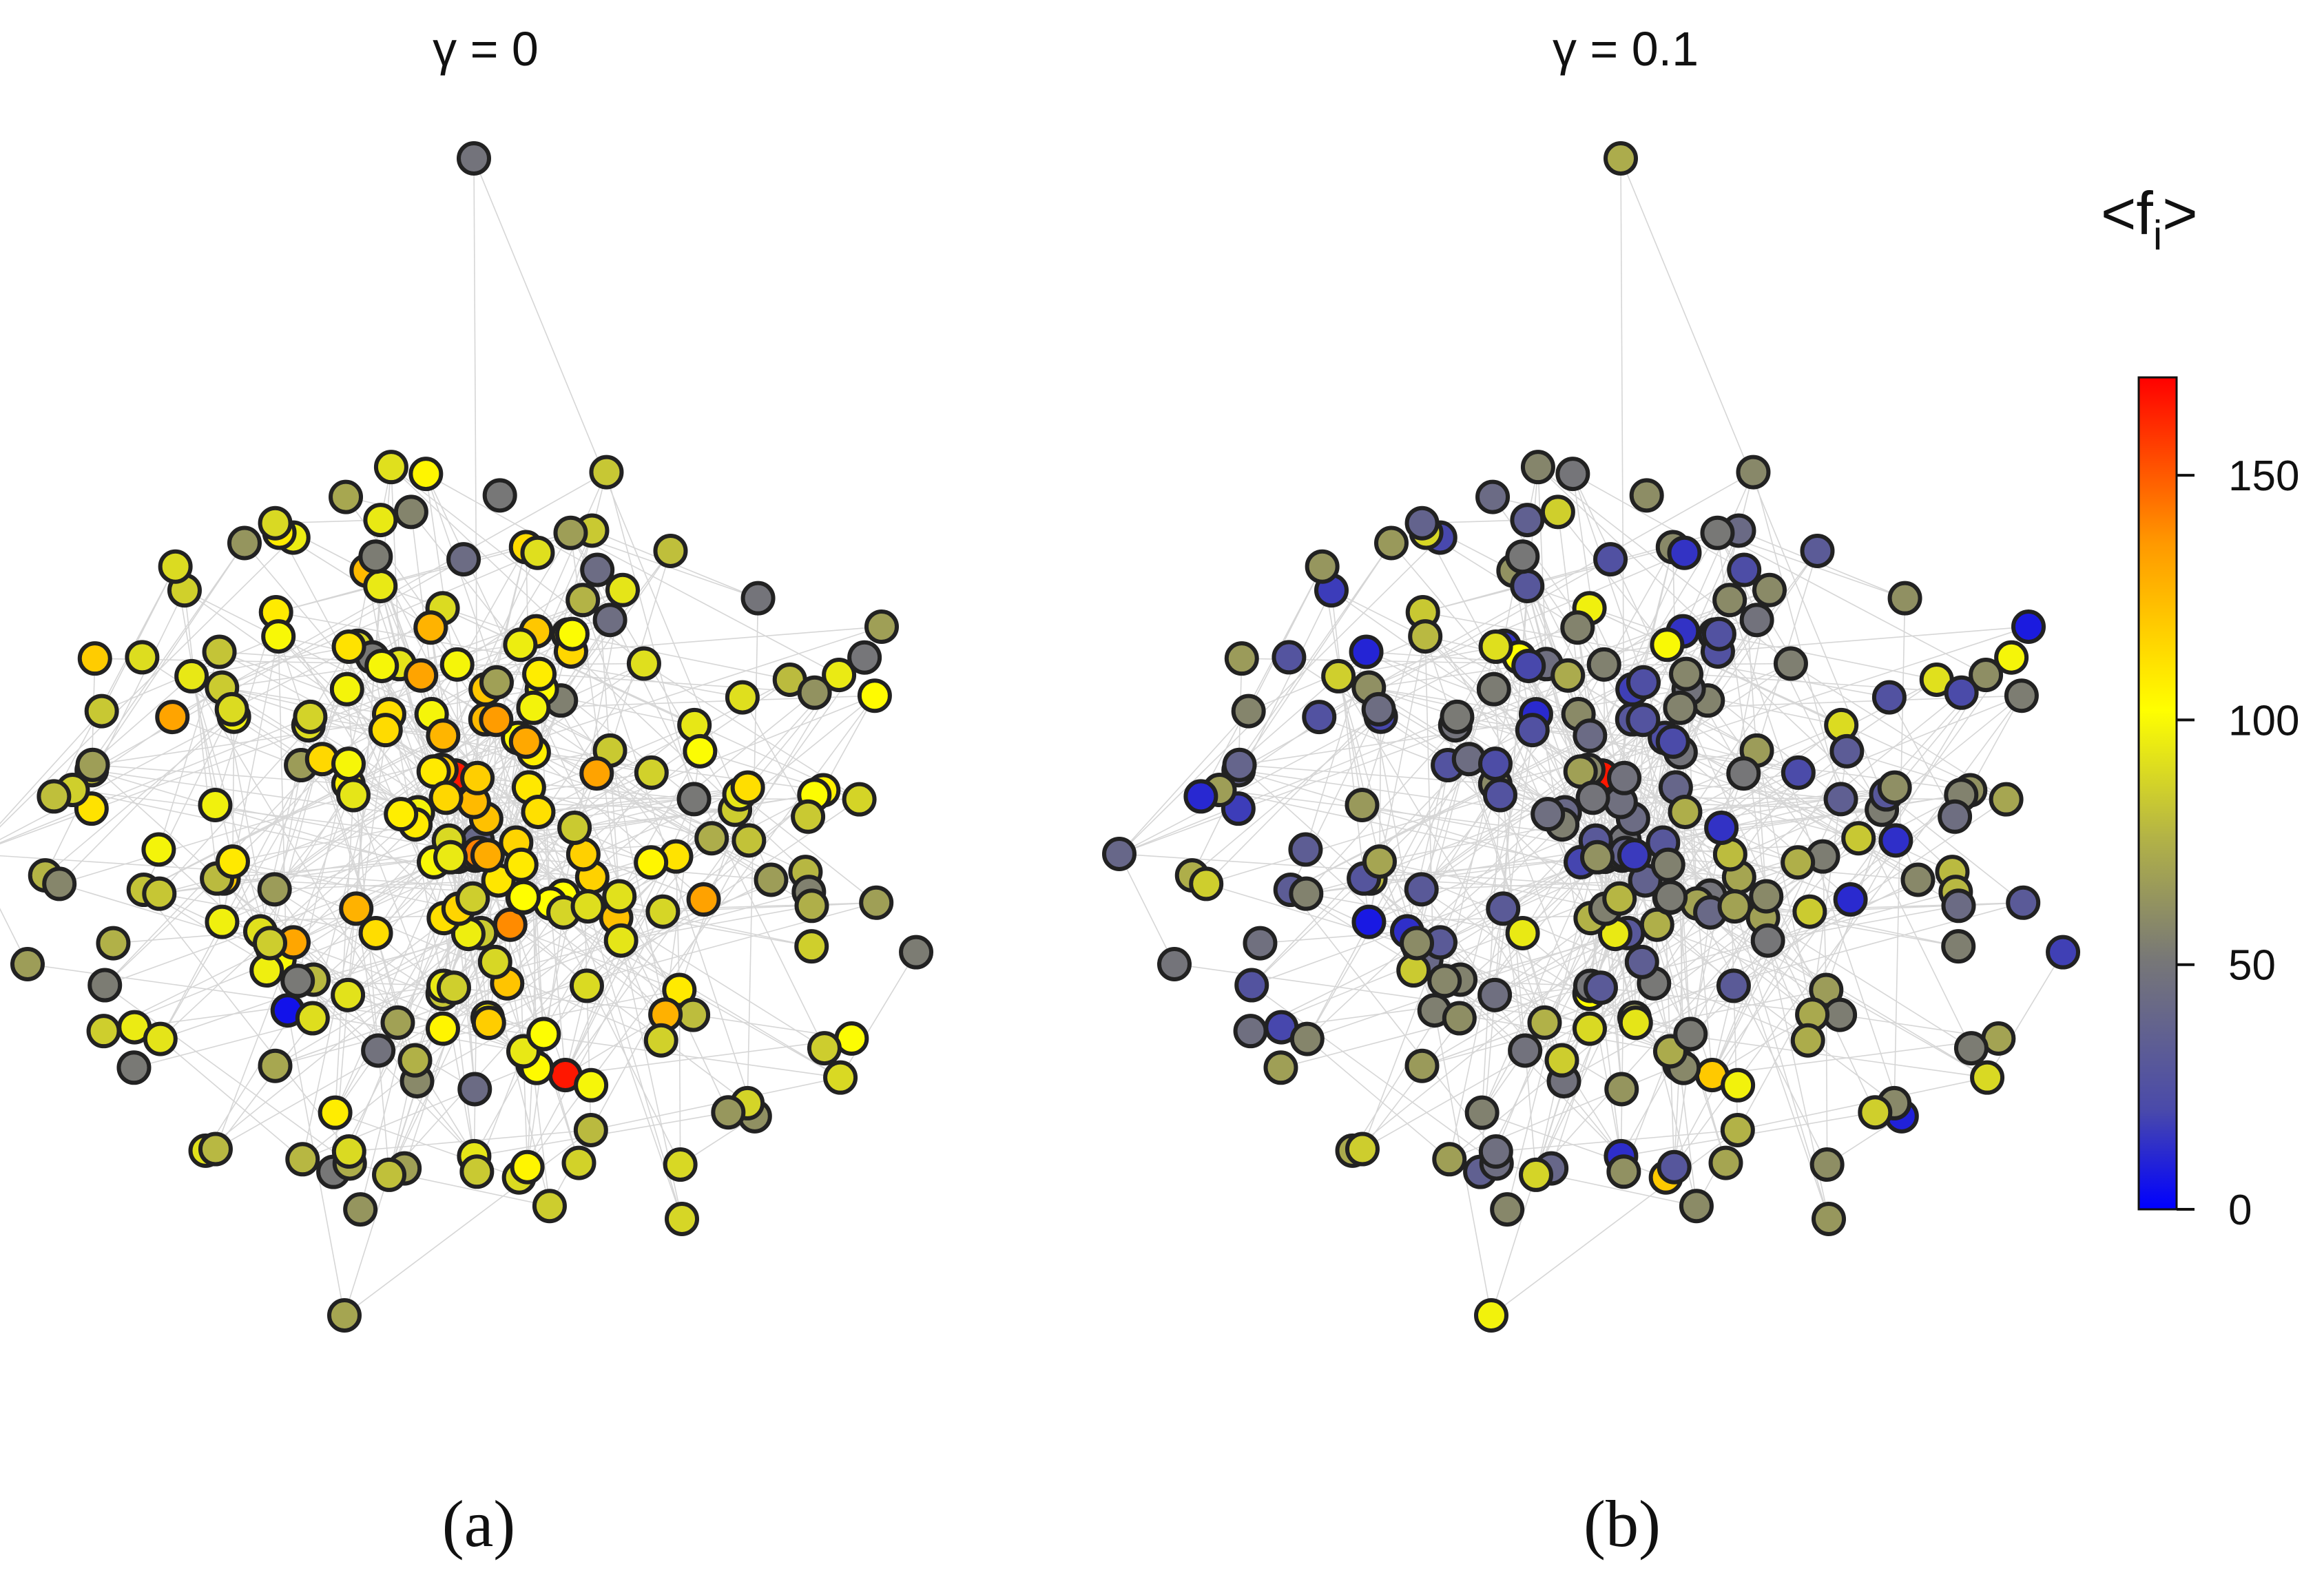  I want to click on colorbar-tick-label: 0, so click(2240, 1210).